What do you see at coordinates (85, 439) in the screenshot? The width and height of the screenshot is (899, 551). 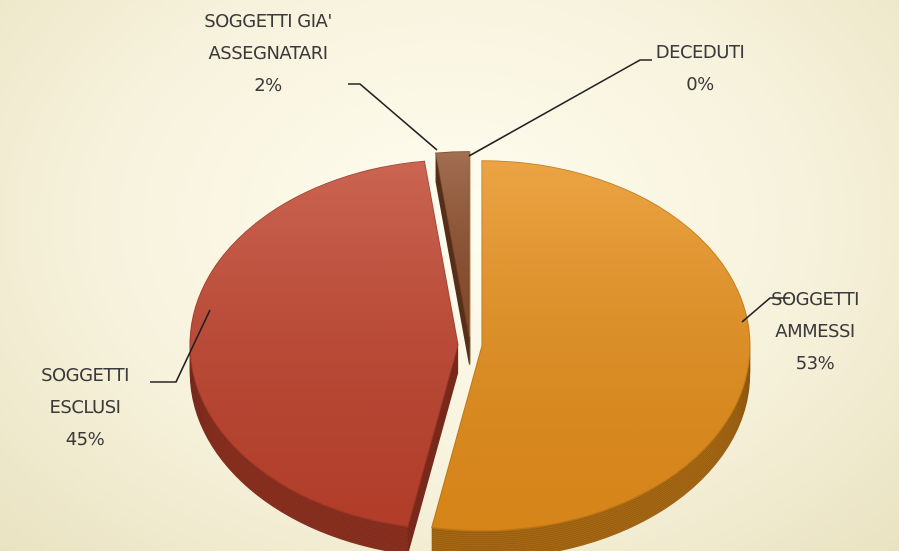 I see `value-label: 45%` at bounding box center [85, 439].